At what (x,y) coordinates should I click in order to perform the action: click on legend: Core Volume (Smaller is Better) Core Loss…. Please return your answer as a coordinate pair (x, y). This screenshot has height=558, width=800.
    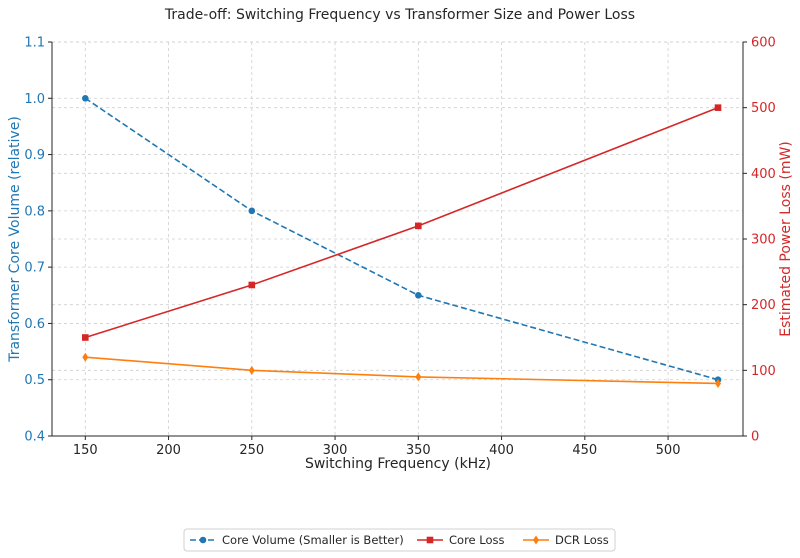
    Looking at the image, I should click on (399, 540).